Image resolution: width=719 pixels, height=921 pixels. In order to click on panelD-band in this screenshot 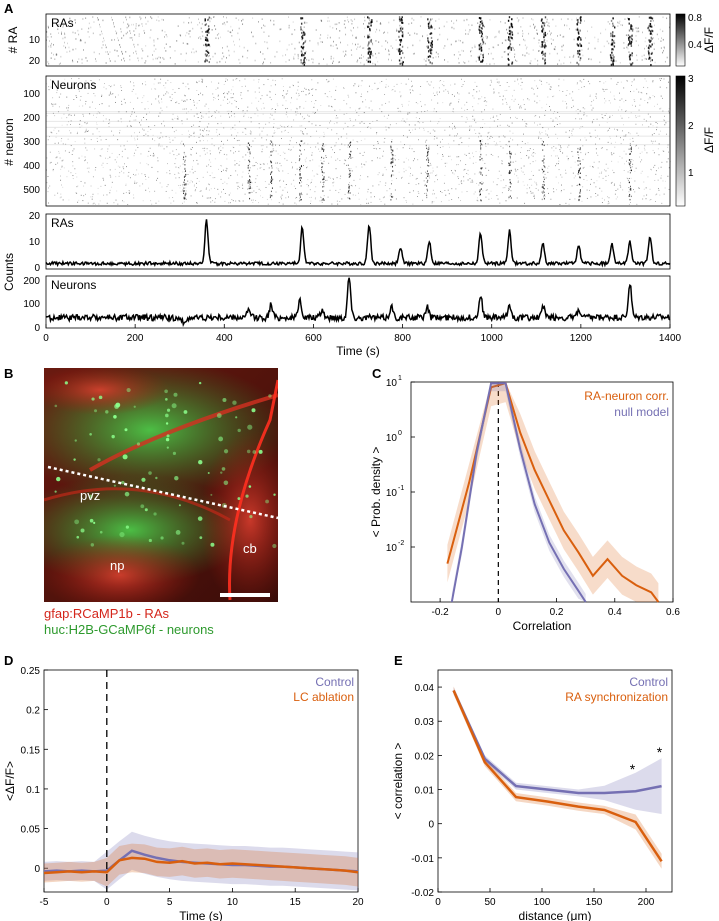, I will do `click(201, 861)`.